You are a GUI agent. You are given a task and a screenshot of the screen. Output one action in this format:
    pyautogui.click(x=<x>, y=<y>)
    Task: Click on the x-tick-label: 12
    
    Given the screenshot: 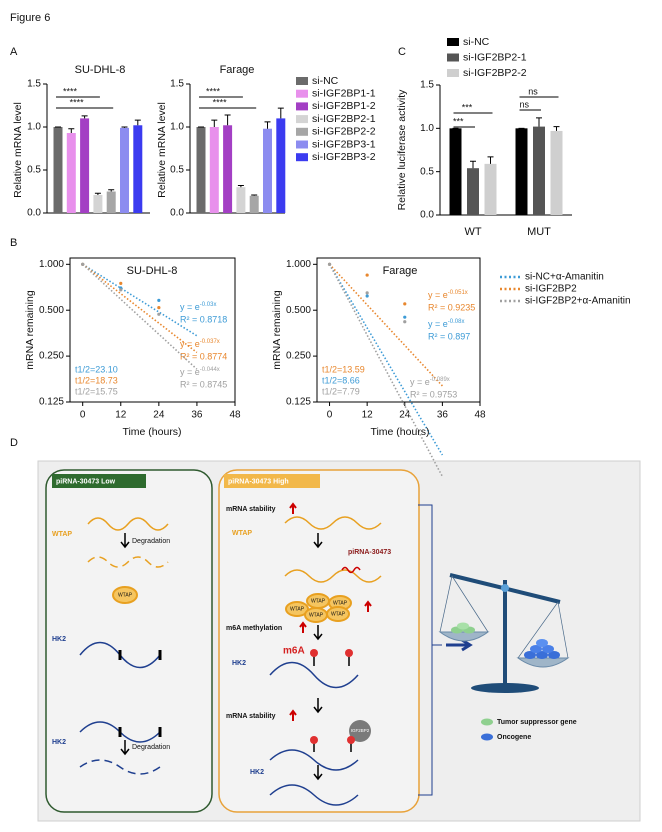 What is the action you would take?
    pyautogui.click(x=368, y=415)
    